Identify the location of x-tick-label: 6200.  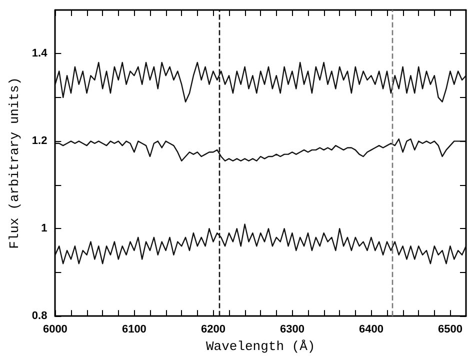
(213, 330).